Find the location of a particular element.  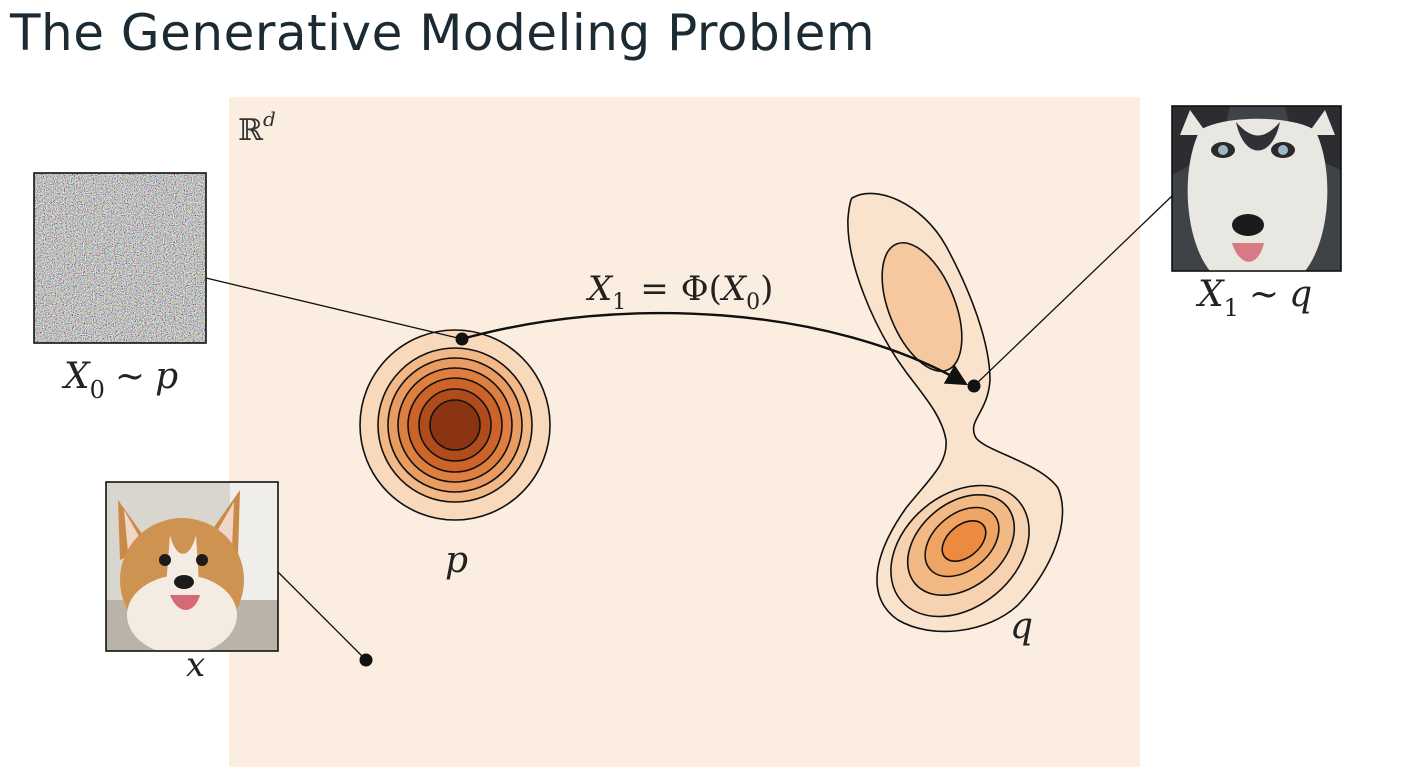

husky-photo-frame is located at coordinates (1256, 188).